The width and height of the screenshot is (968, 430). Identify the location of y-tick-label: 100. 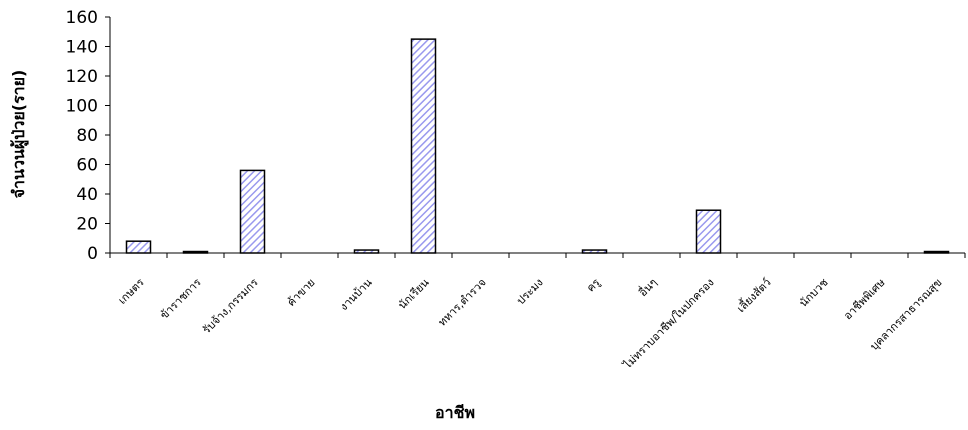
(82, 107).